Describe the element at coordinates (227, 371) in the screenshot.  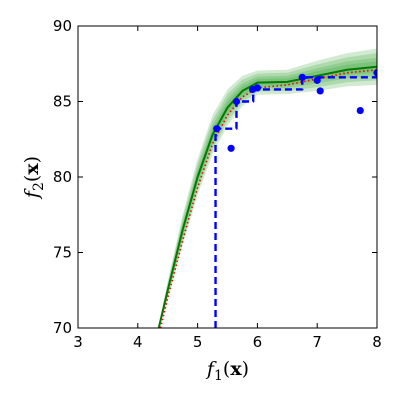
I see `x-axis-label: f1(x)` at that location.